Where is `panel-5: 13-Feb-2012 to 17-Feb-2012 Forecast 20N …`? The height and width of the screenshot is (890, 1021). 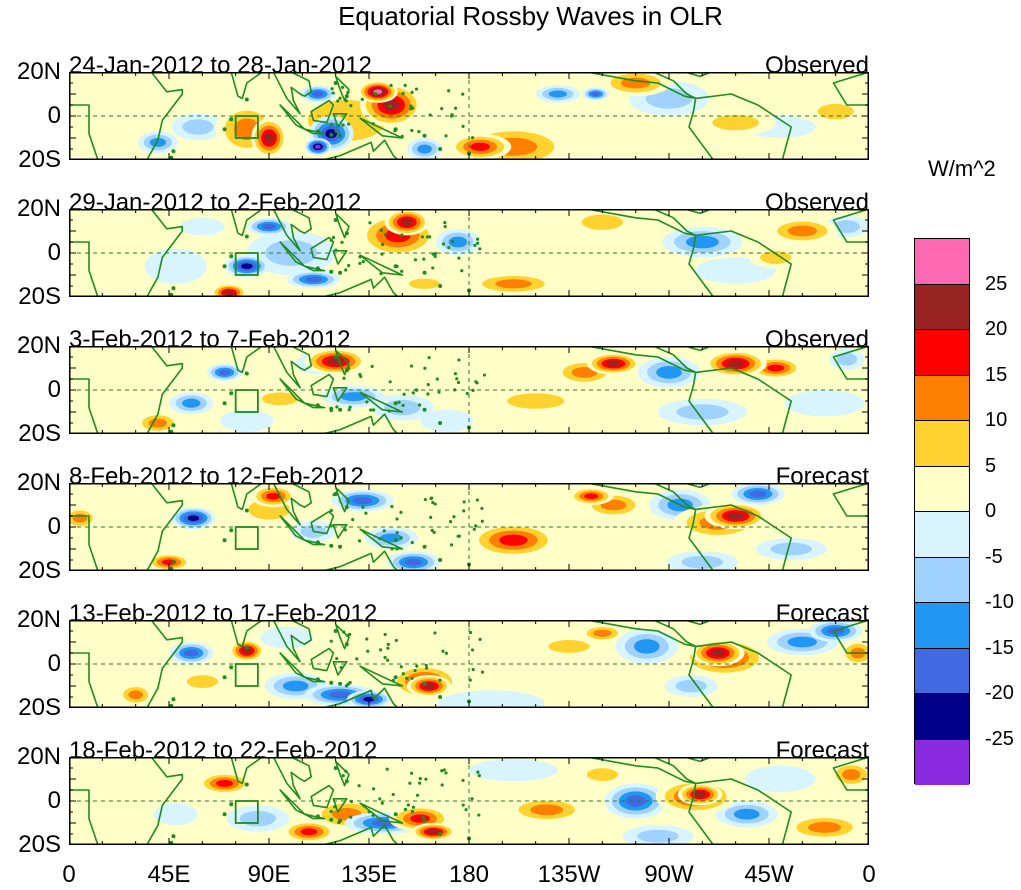 panel-5: 13-Feb-2012 to 17-Feb-2012 Forecast 20N … is located at coordinates (443, 661).